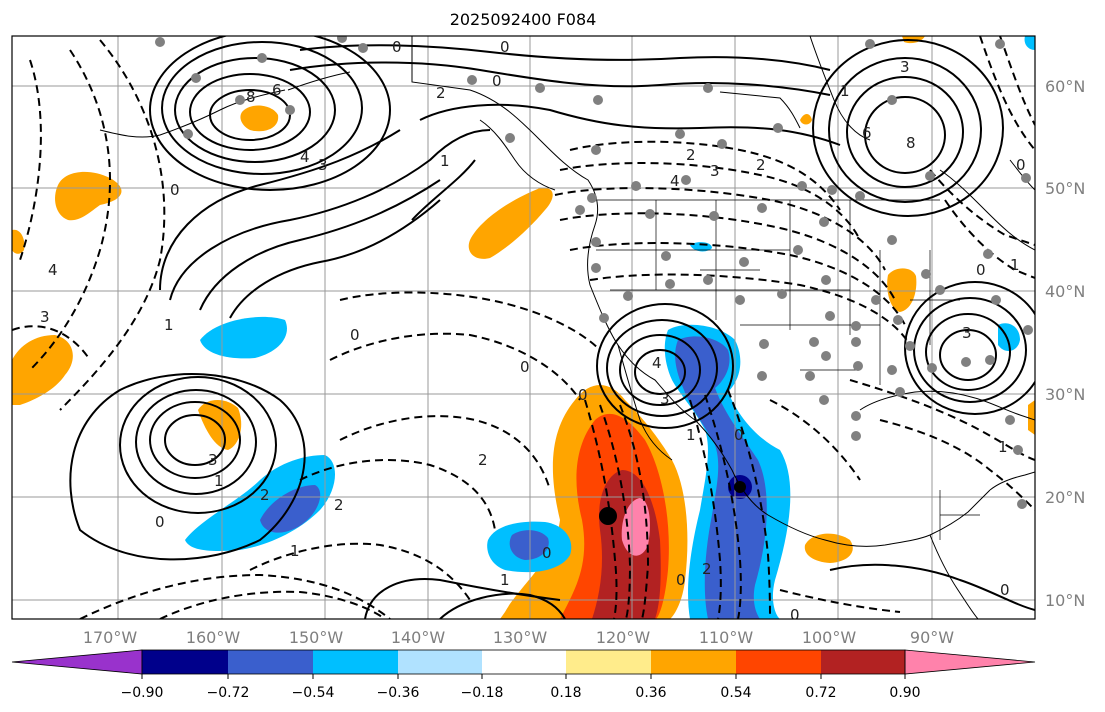  Describe the element at coordinates (650, 693) in the screenshot. I see `colorbar-tick-label: 0.36` at that location.